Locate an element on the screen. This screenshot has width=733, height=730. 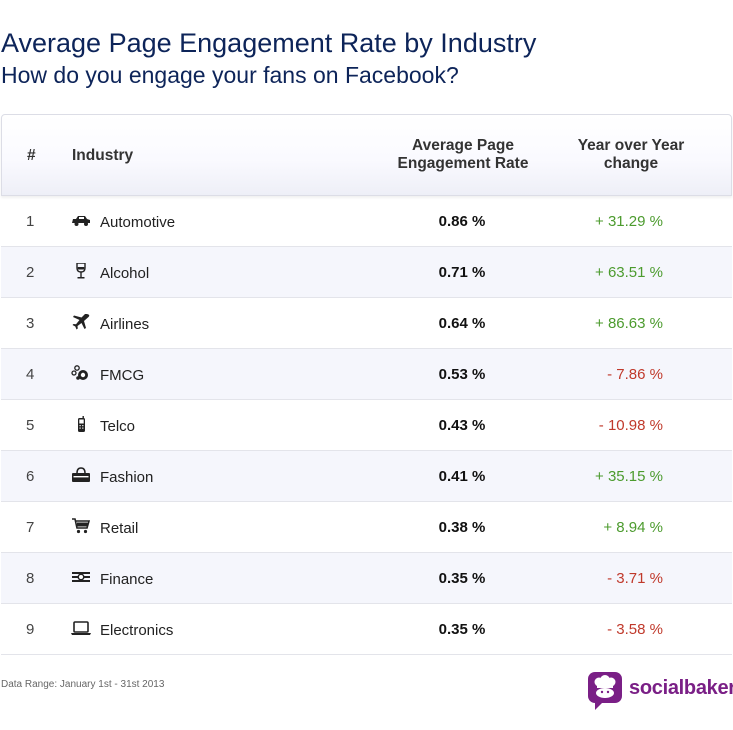
car-icon is located at coordinates (81, 220).